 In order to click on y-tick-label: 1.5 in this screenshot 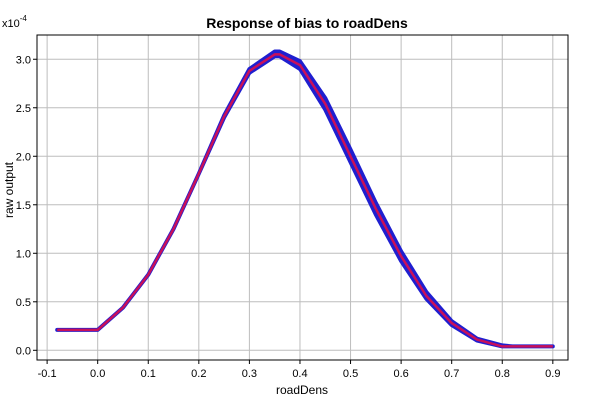, I will do `click(23, 206)`.